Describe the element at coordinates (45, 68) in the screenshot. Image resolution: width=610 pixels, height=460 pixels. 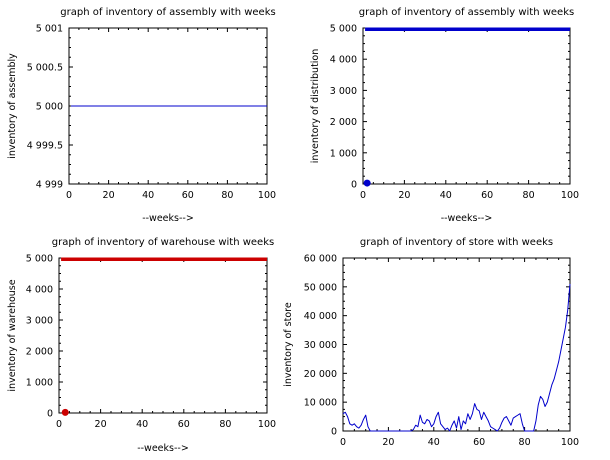
I see `y-tick-label: 5 000.5` at that location.